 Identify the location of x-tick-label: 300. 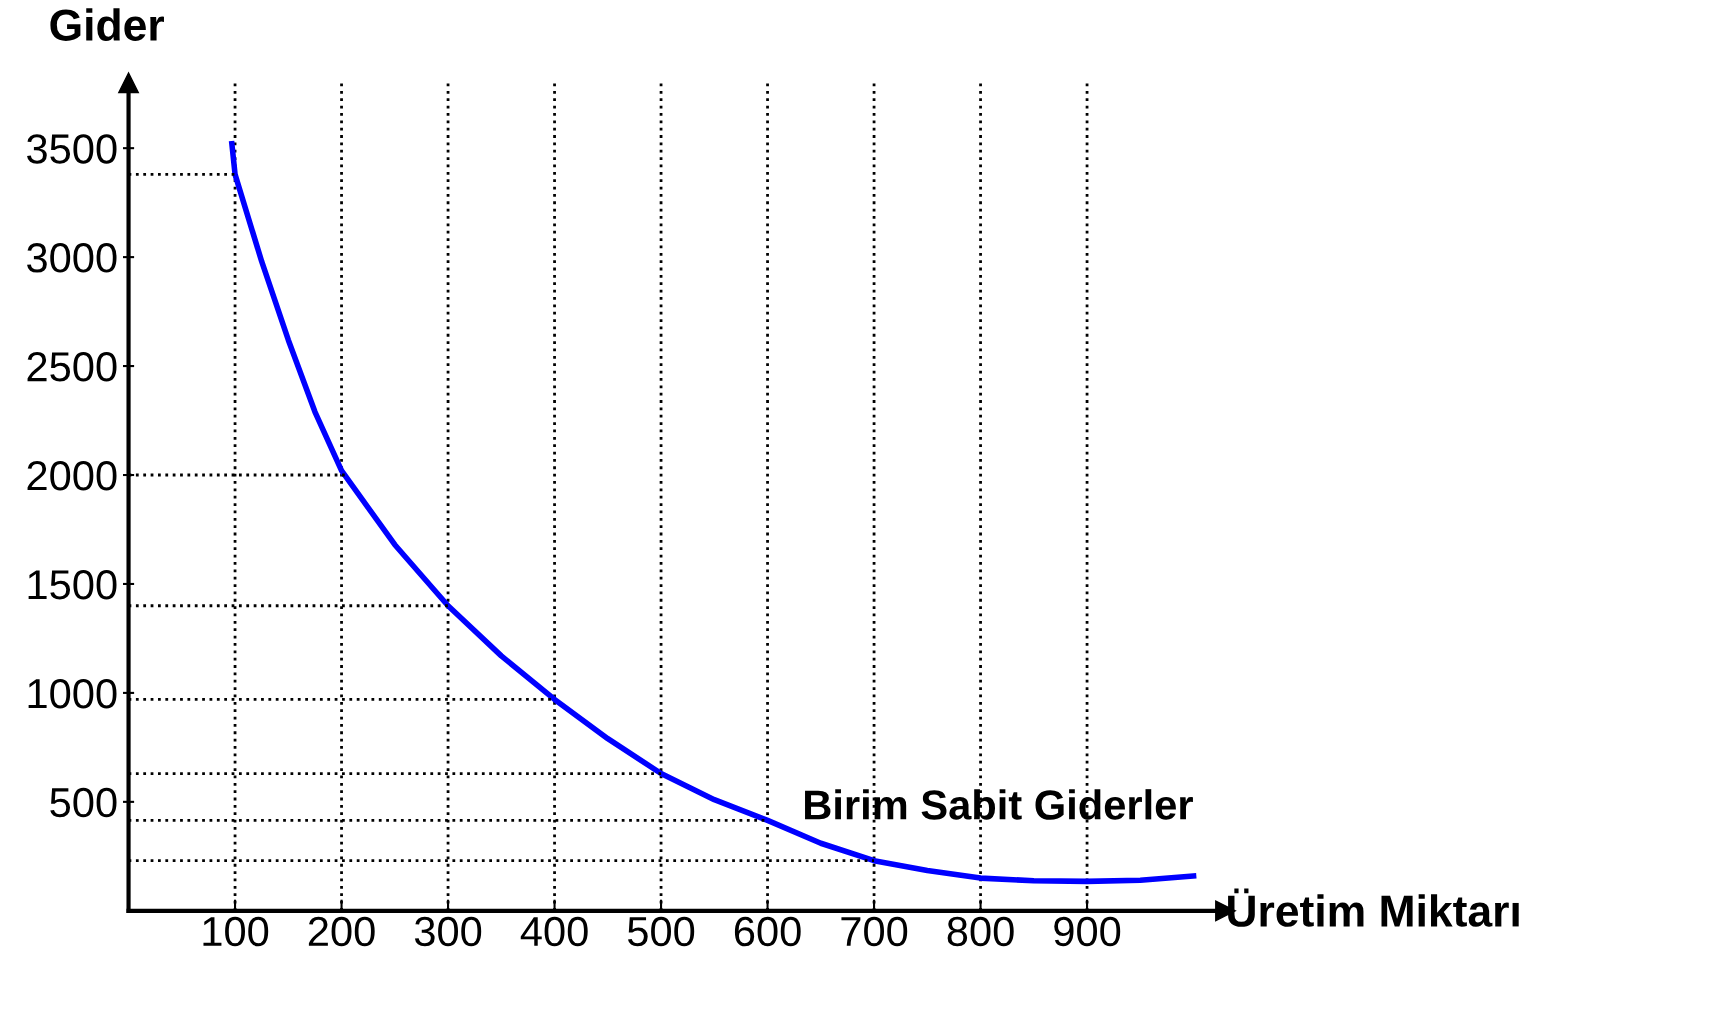
(448, 931).